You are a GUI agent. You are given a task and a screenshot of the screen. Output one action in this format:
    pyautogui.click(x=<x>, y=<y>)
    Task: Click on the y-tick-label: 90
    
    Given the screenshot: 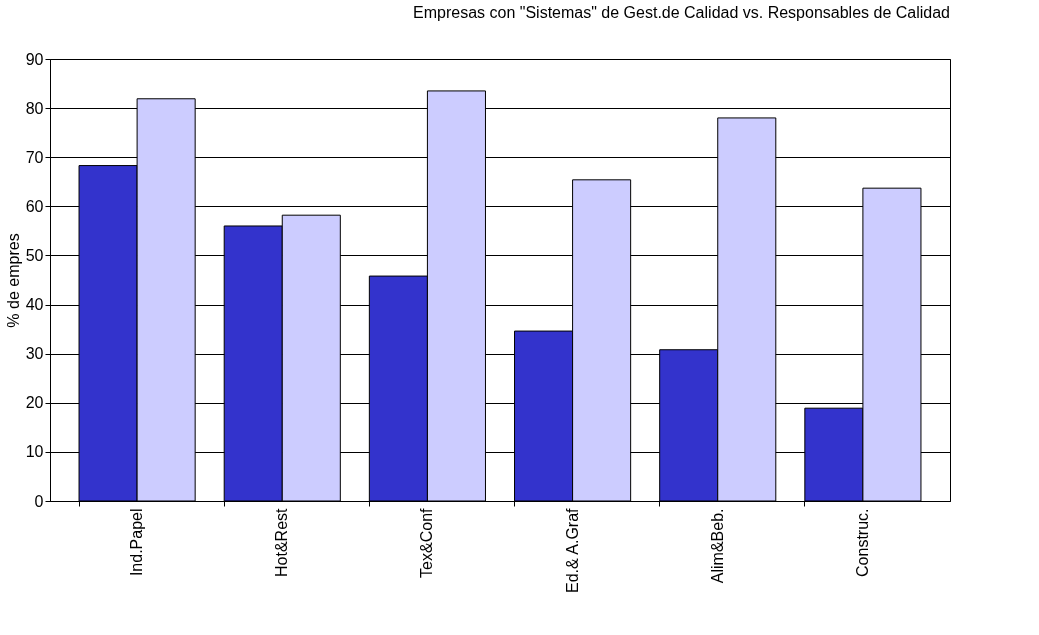 What is the action you would take?
    pyautogui.click(x=34, y=59)
    